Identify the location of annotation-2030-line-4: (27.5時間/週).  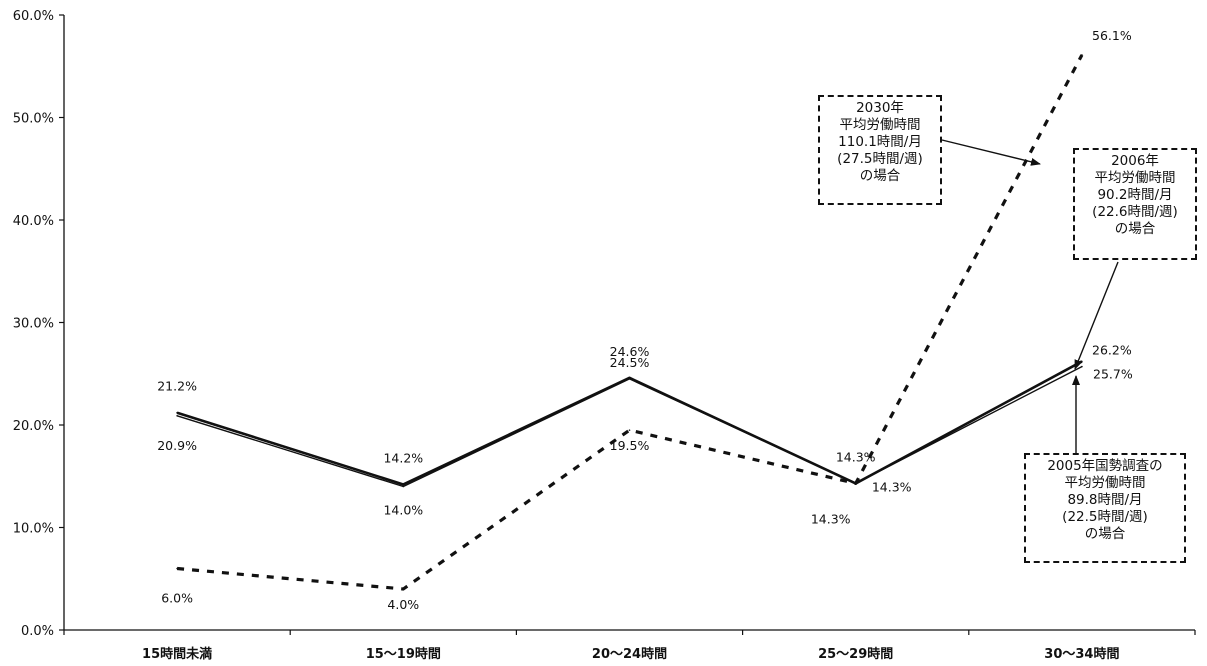
(880, 159).